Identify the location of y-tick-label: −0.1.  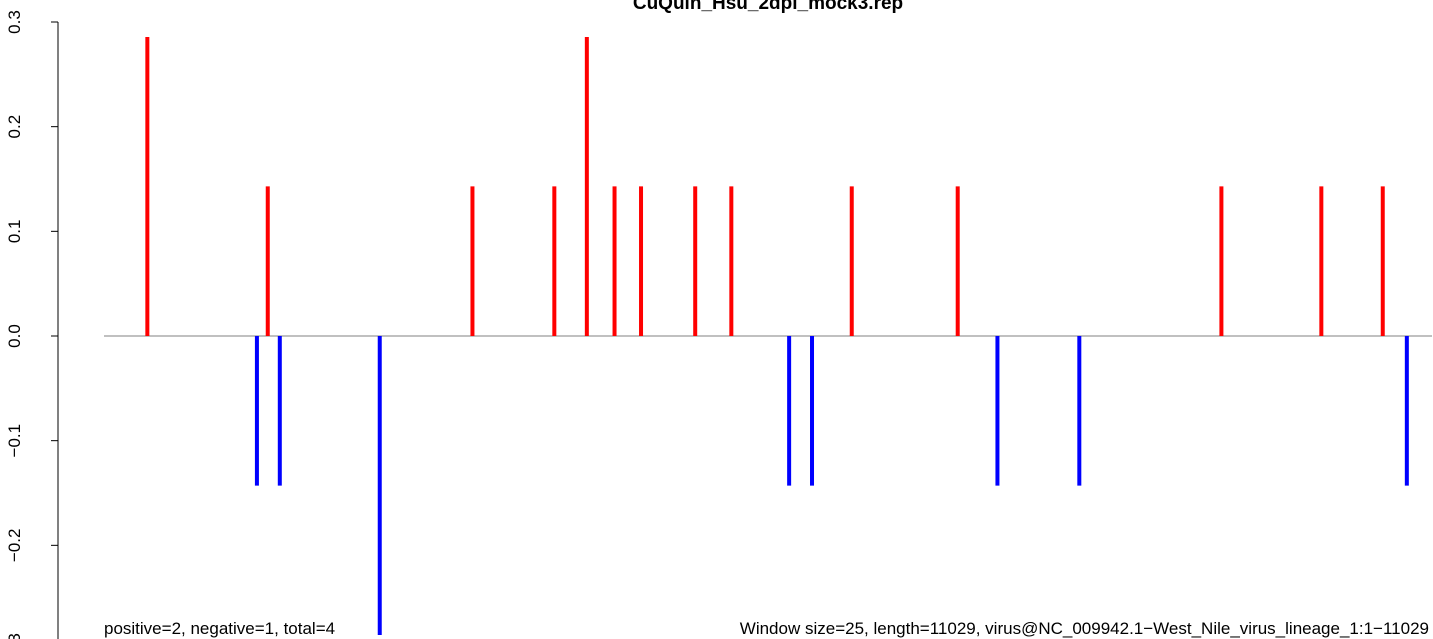
(14, 441).